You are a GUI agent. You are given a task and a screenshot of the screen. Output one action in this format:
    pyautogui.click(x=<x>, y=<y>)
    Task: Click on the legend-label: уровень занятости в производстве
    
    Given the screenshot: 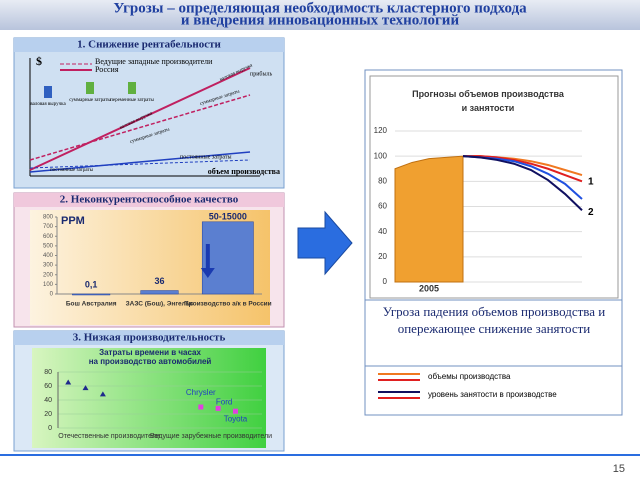 What is the action you would take?
    pyautogui.click(x=492, y=394)
    